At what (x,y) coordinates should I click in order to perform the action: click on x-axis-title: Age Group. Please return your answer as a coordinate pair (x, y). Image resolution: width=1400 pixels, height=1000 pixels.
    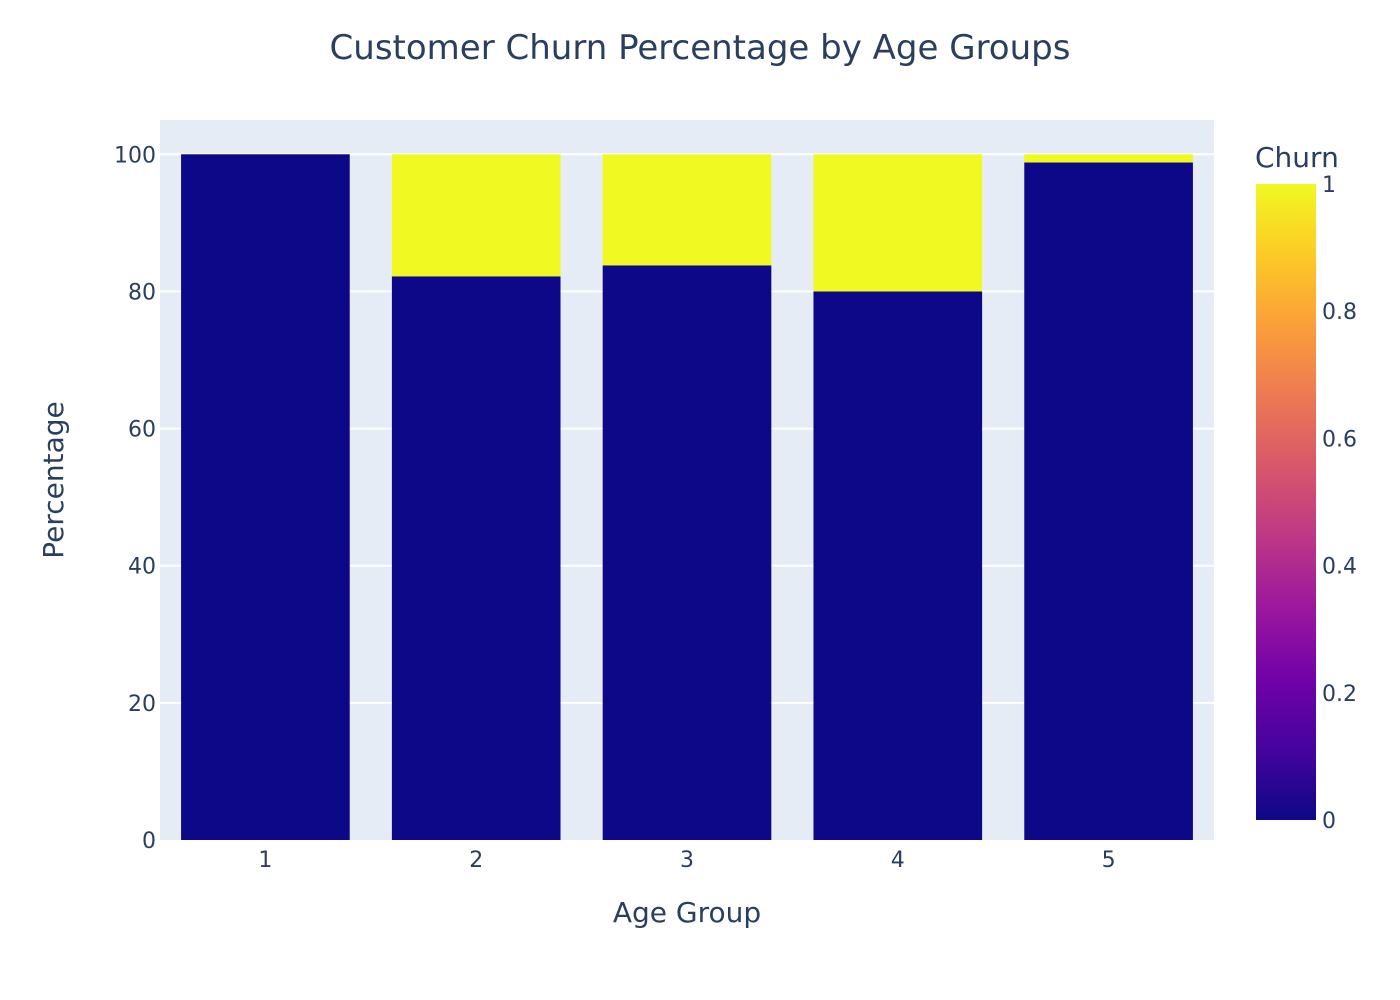
    Looking at the image, I should click on (687, 912).